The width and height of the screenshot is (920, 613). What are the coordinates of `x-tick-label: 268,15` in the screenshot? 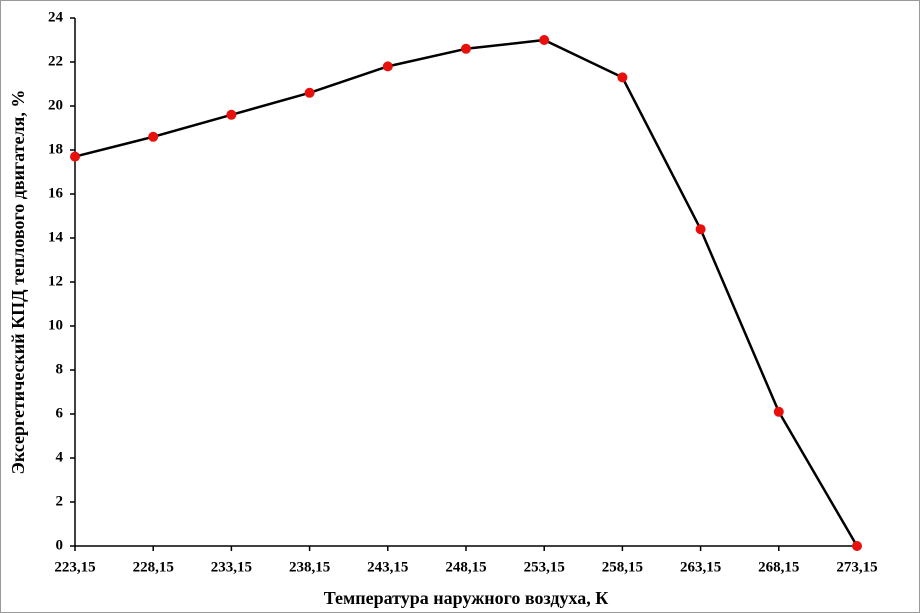 It's located at (778, 567).